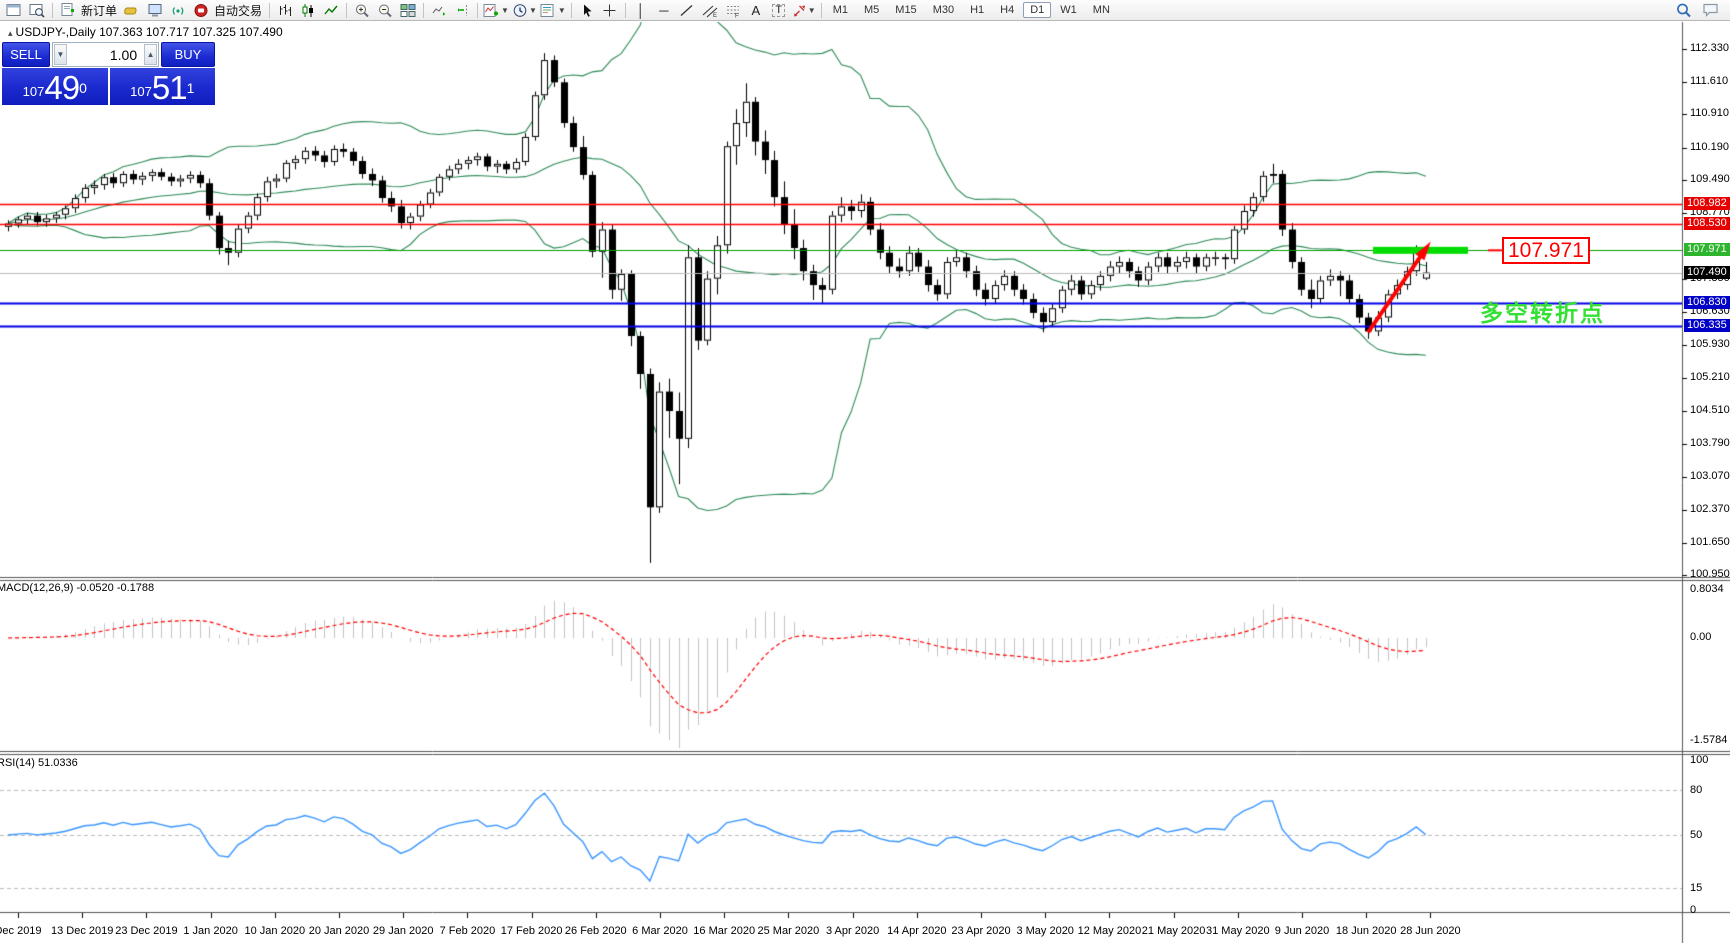 The image size is (1730, 943). What do you see at coordinates (1707, 272) in the screenshot?
I see `price-line-label: 107.490` at bounding box center [1707, 272].